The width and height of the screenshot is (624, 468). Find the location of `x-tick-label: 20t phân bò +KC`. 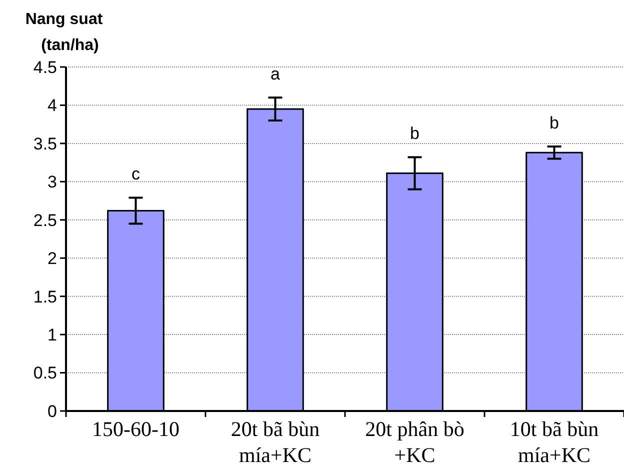

x-tick-label: 20t phân bò +KC is located at coordinates (414, 442).